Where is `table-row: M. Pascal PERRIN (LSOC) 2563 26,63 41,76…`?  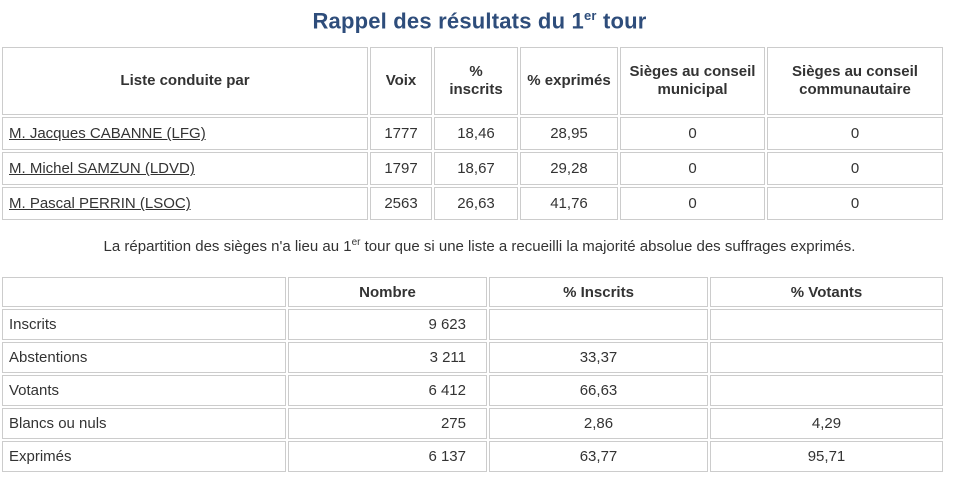 table-row: M. Pascal PERRIN (LSOC) 2563 26,63 41,76… is located at coordinates (472, 204).